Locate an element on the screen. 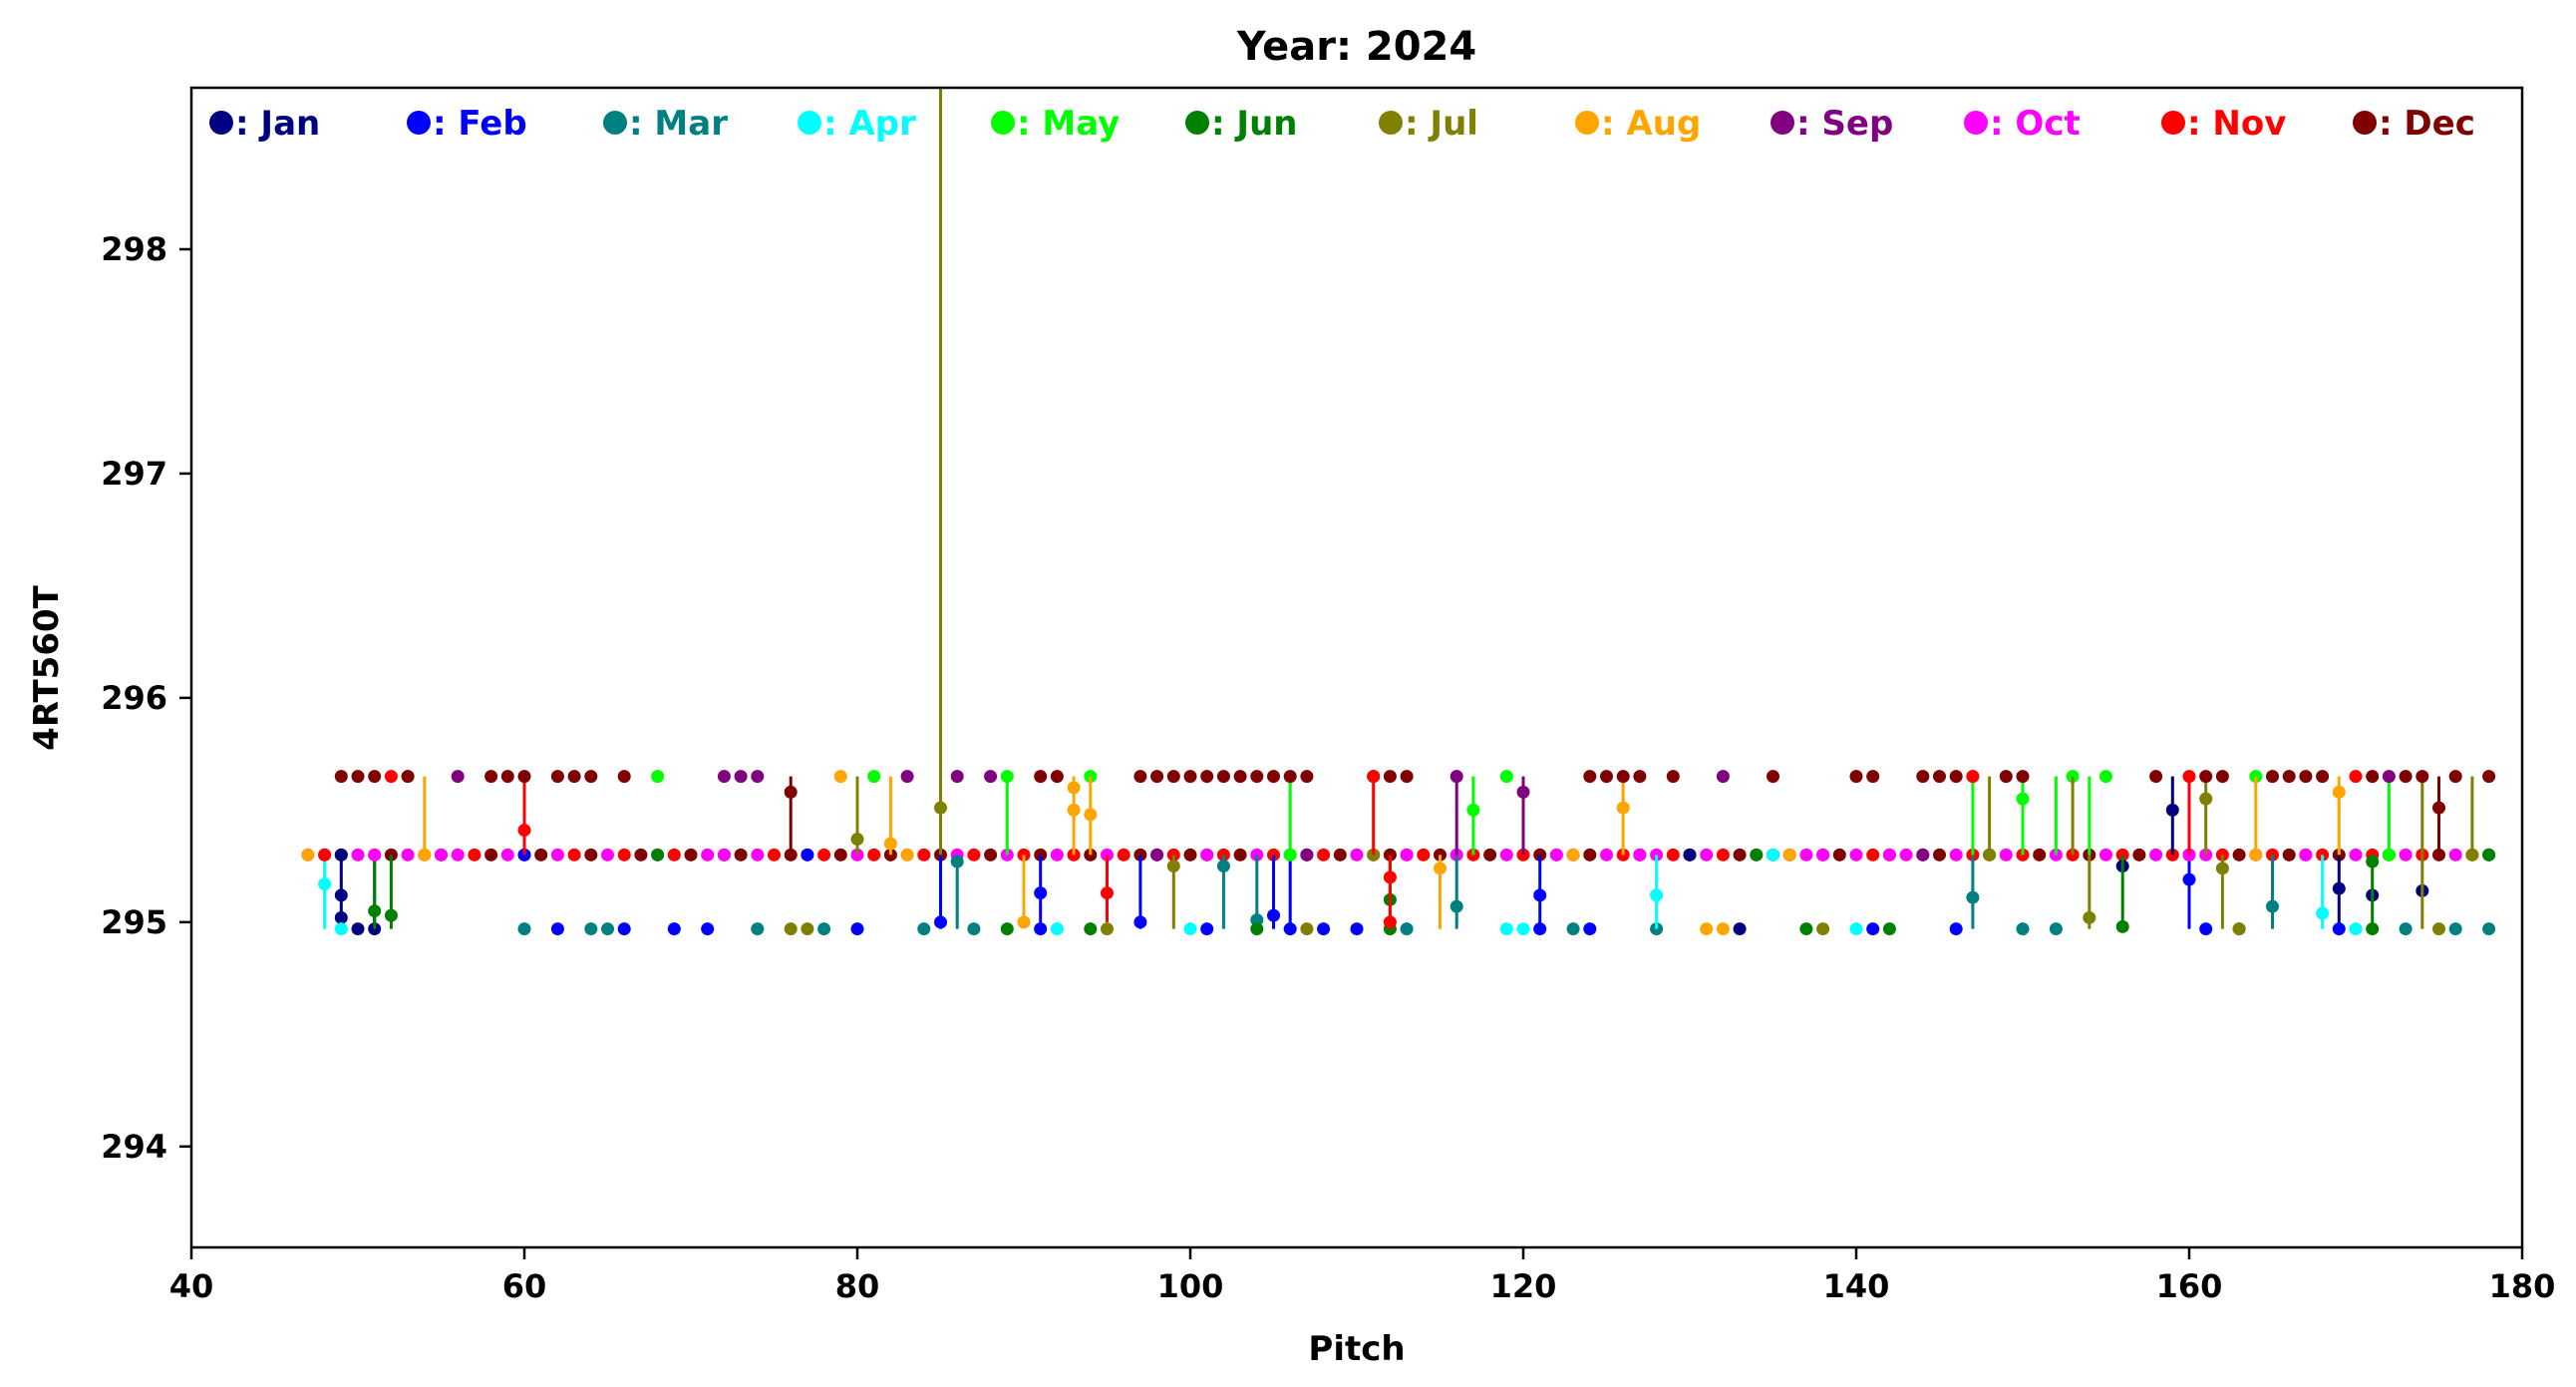 The height and width of the screenshot is (1387, 2576). series-oct is located at coordinates (1340, 855).